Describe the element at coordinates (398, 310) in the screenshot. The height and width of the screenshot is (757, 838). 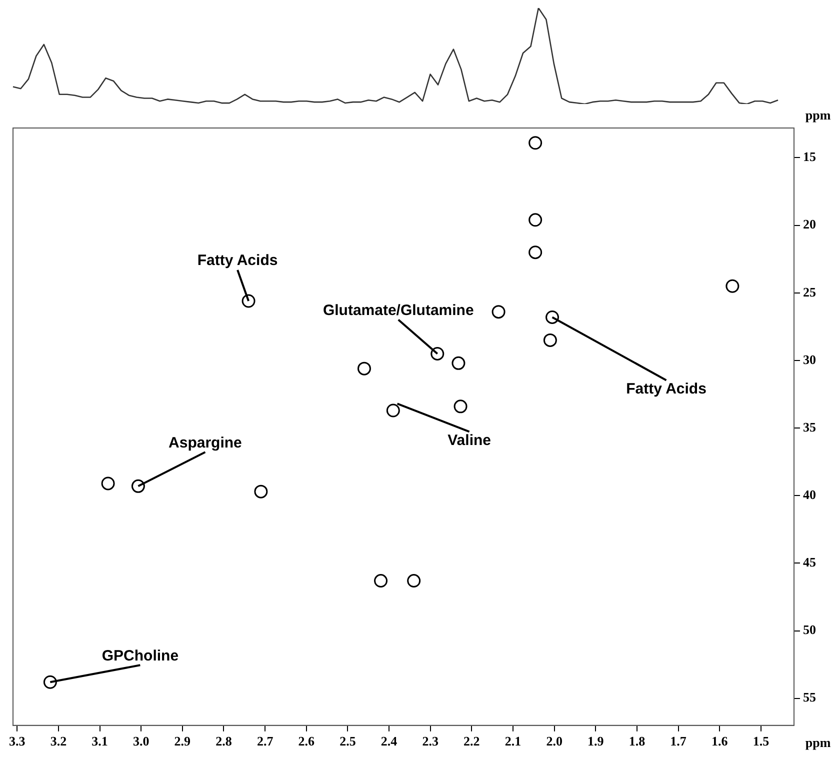
I see `annotation: Glutamate/Glutamine` at that location.